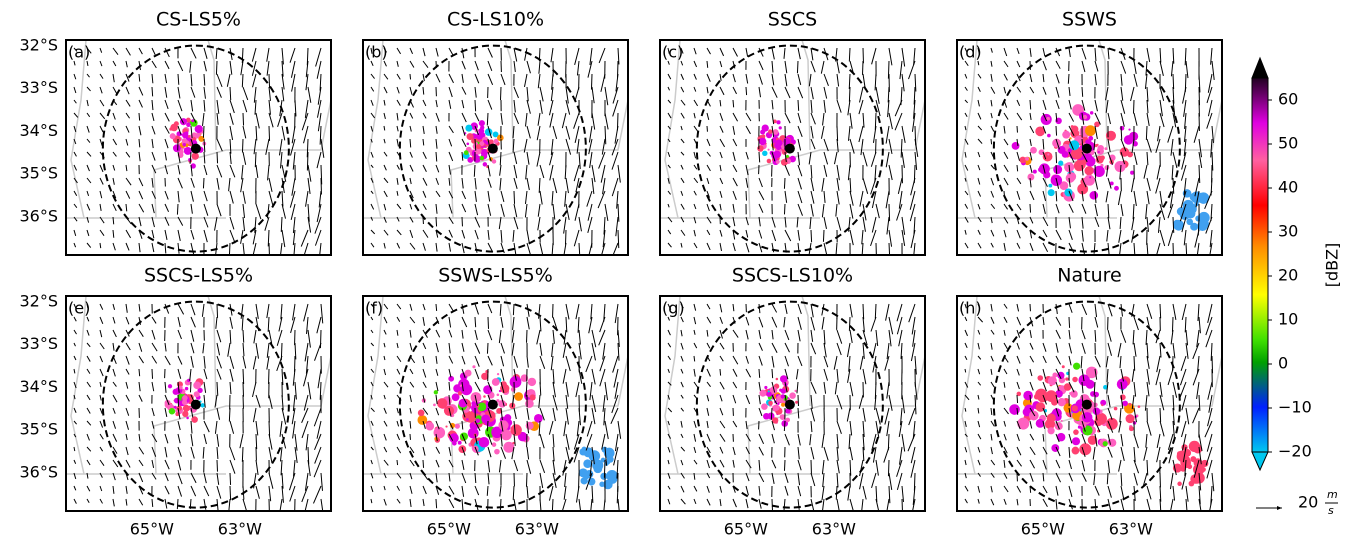  What do you see at coordinates (1288, 231) in the screenshot?
I see `colorbar-tick-label: 30` at bounding box center [1288, 231].